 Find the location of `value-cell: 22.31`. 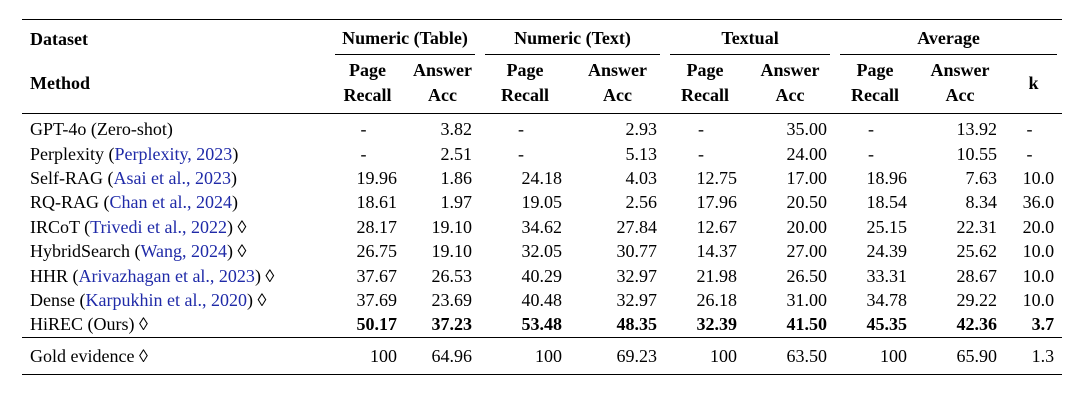

value-cell: 22.31 is located at coordinates (977, 226).